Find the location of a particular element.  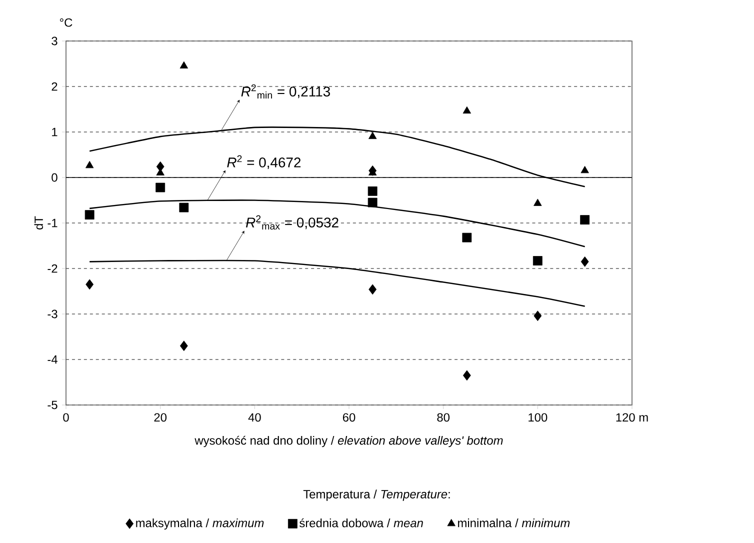

y-tick-label: -4 is located at coordinates (53, 359).